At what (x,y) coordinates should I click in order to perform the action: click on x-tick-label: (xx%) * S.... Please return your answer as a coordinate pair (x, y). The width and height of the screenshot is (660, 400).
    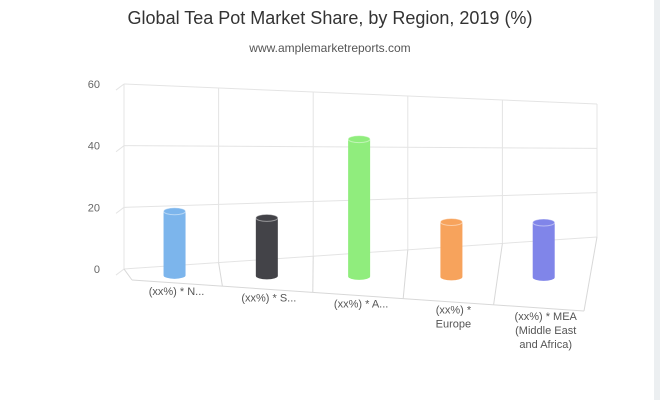
    Looking at the image, I should click on (268, 298).